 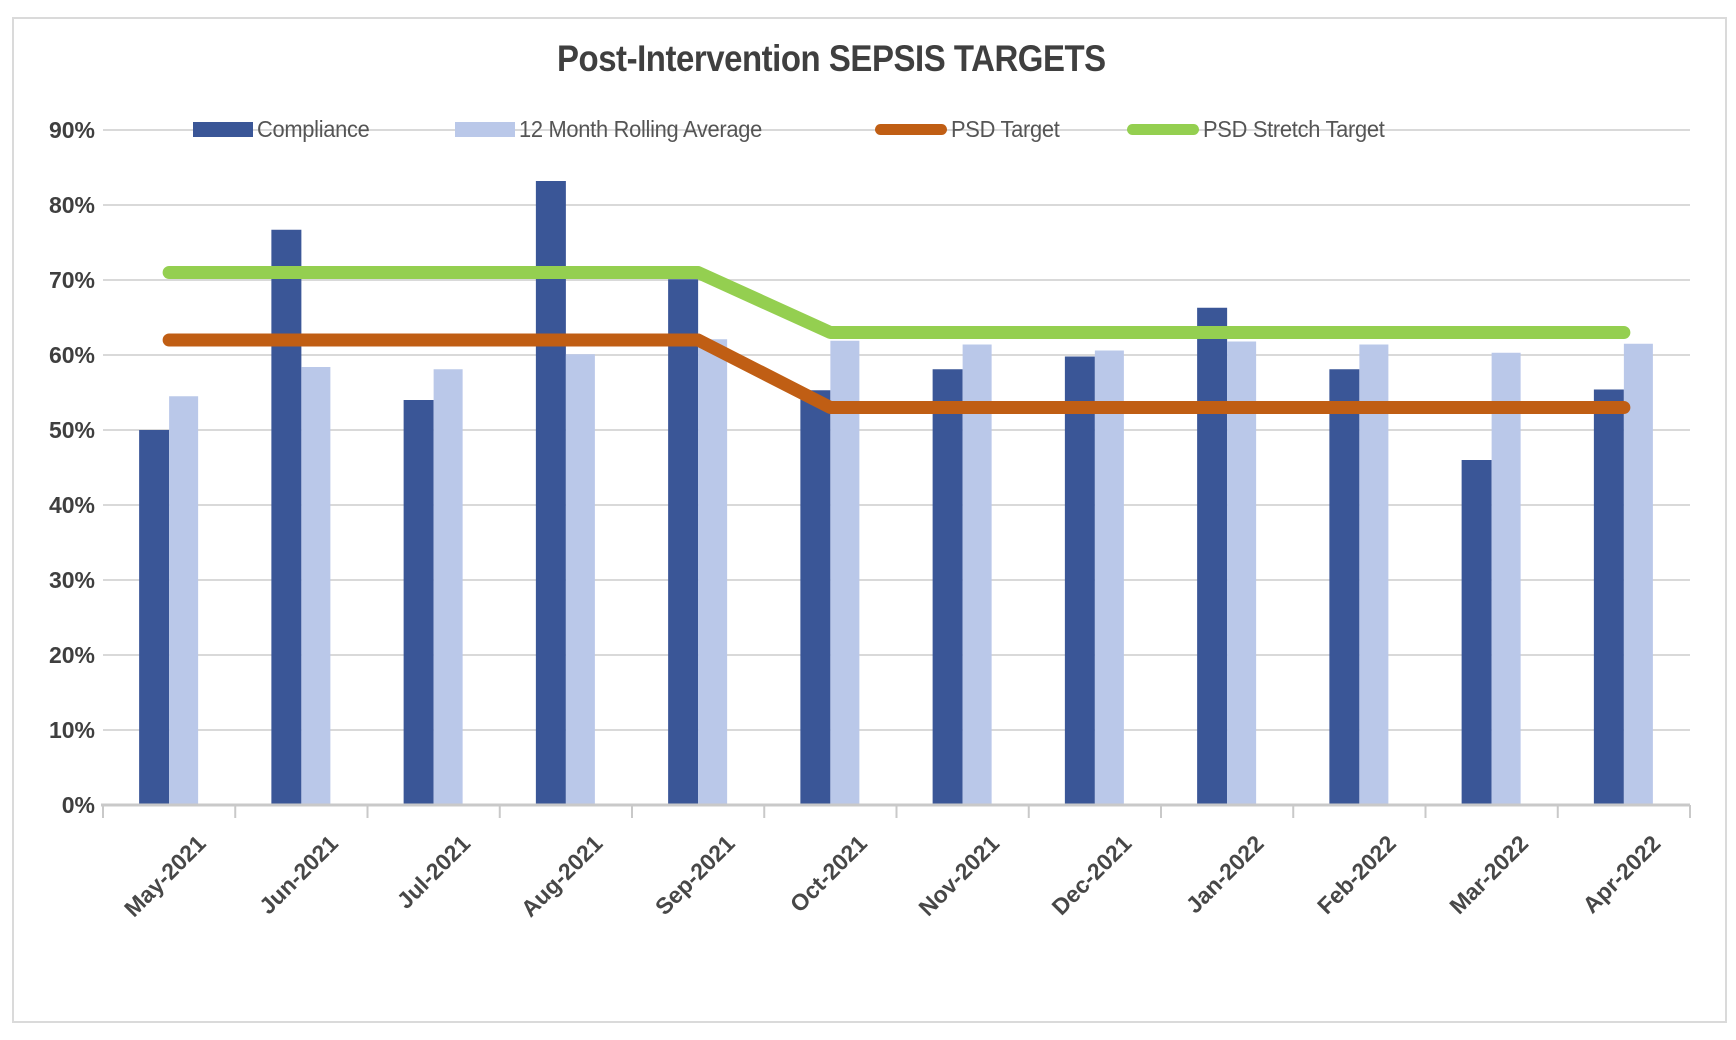 I want to click on y-axis-label: 40%, so click(x=72, y=505).